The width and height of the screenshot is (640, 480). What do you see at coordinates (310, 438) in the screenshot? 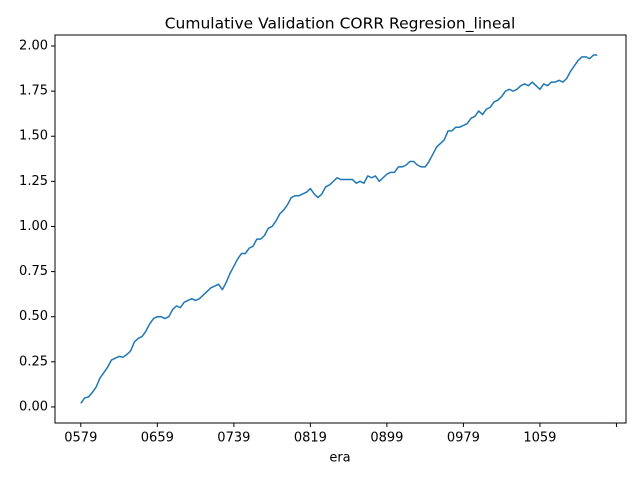
I see `x-tick-label: 0819` at bounding box center [310, 438].